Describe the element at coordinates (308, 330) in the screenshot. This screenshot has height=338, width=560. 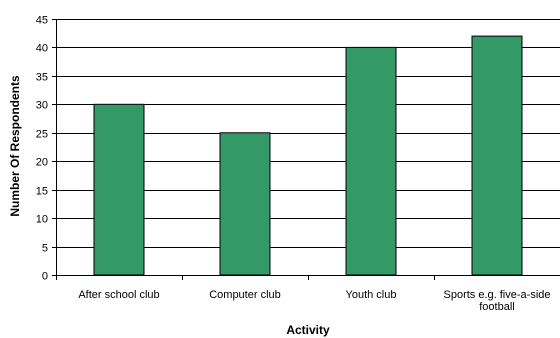
I see `x-axis-title: Activity` at that location.